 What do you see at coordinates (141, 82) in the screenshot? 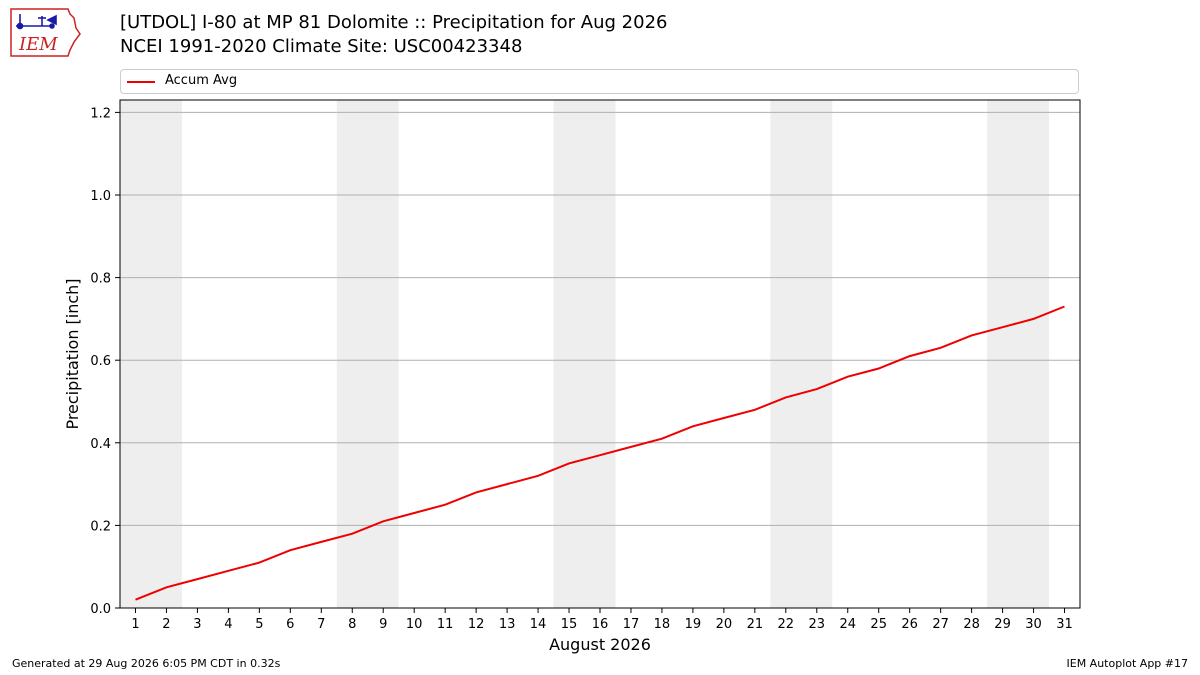
I see `legend-swatch-accum-avg` at bounding box center [141, 82].